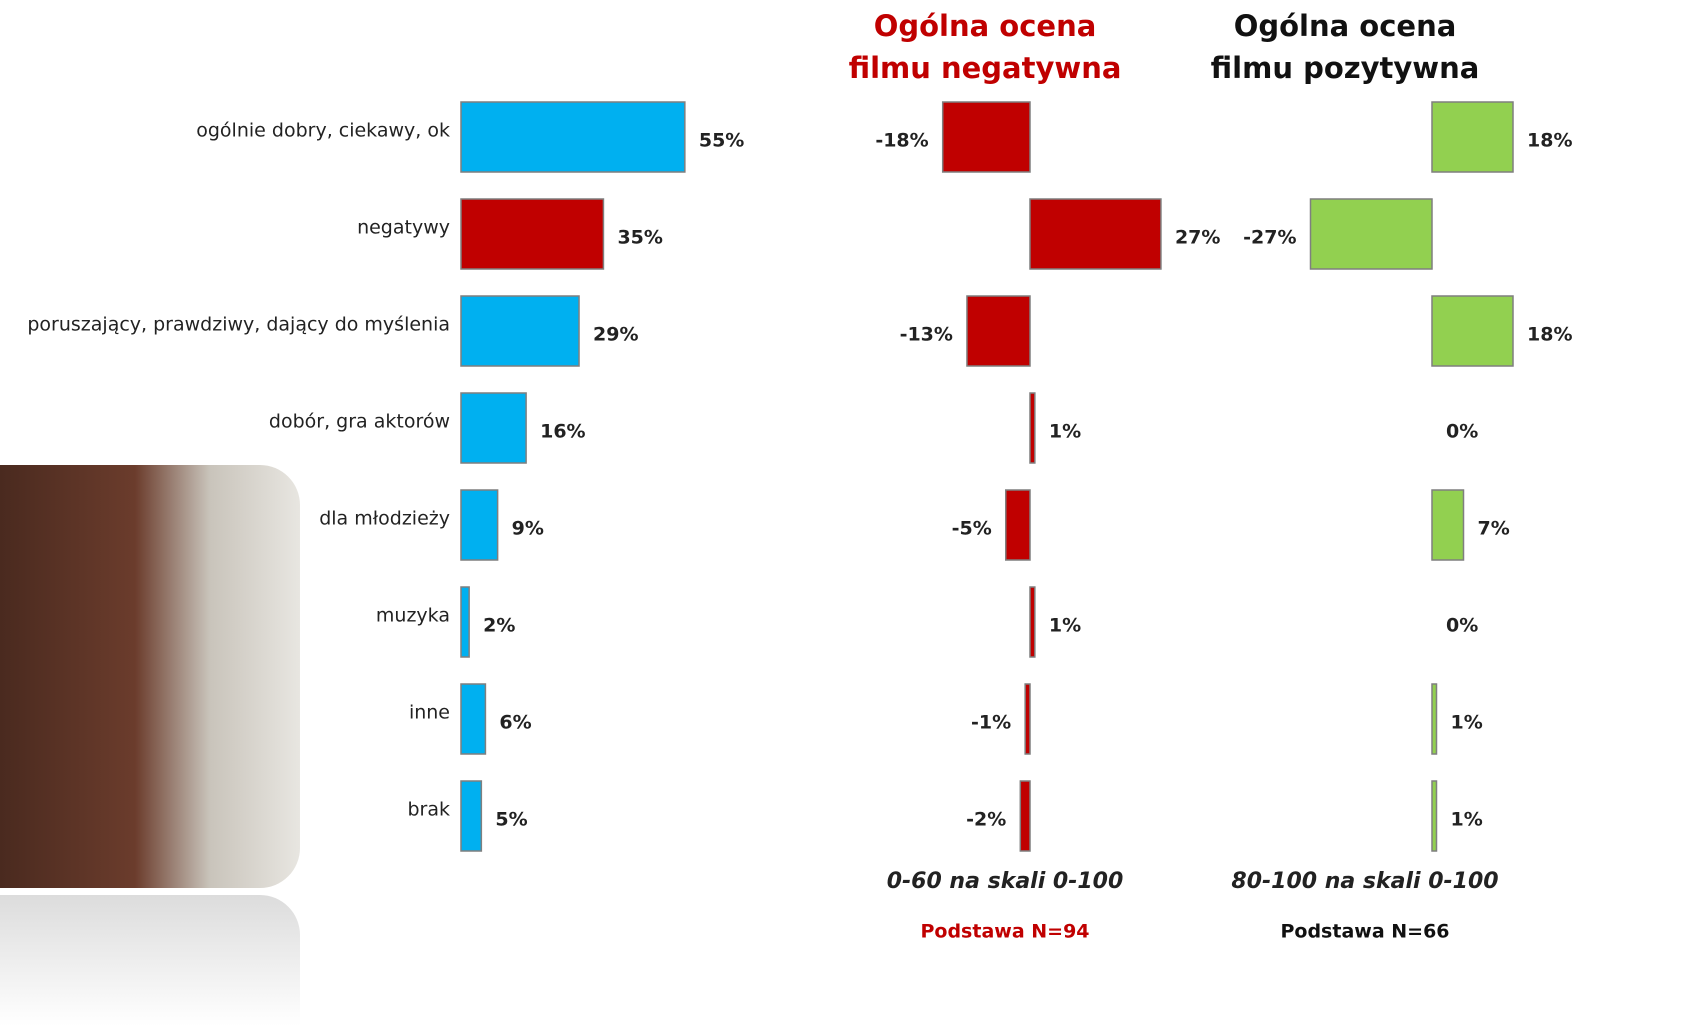  I want to click on value-label: 16%, so click(562, 432).